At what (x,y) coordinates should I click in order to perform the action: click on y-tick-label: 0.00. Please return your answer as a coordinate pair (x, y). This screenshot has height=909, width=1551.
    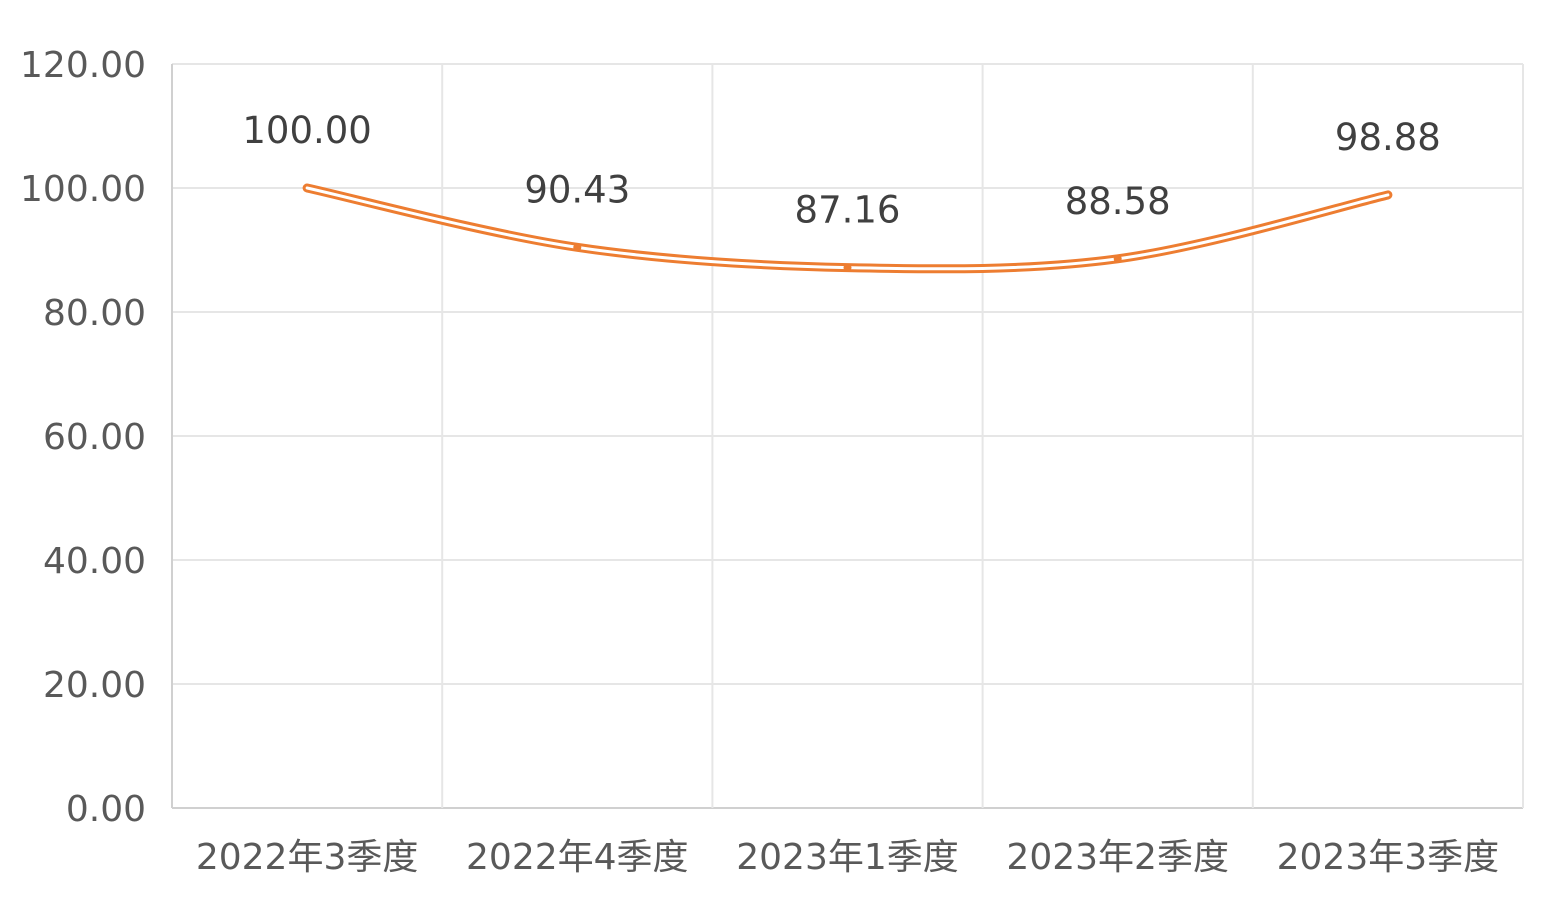
    Looking at the image, I should click on (106, 809).